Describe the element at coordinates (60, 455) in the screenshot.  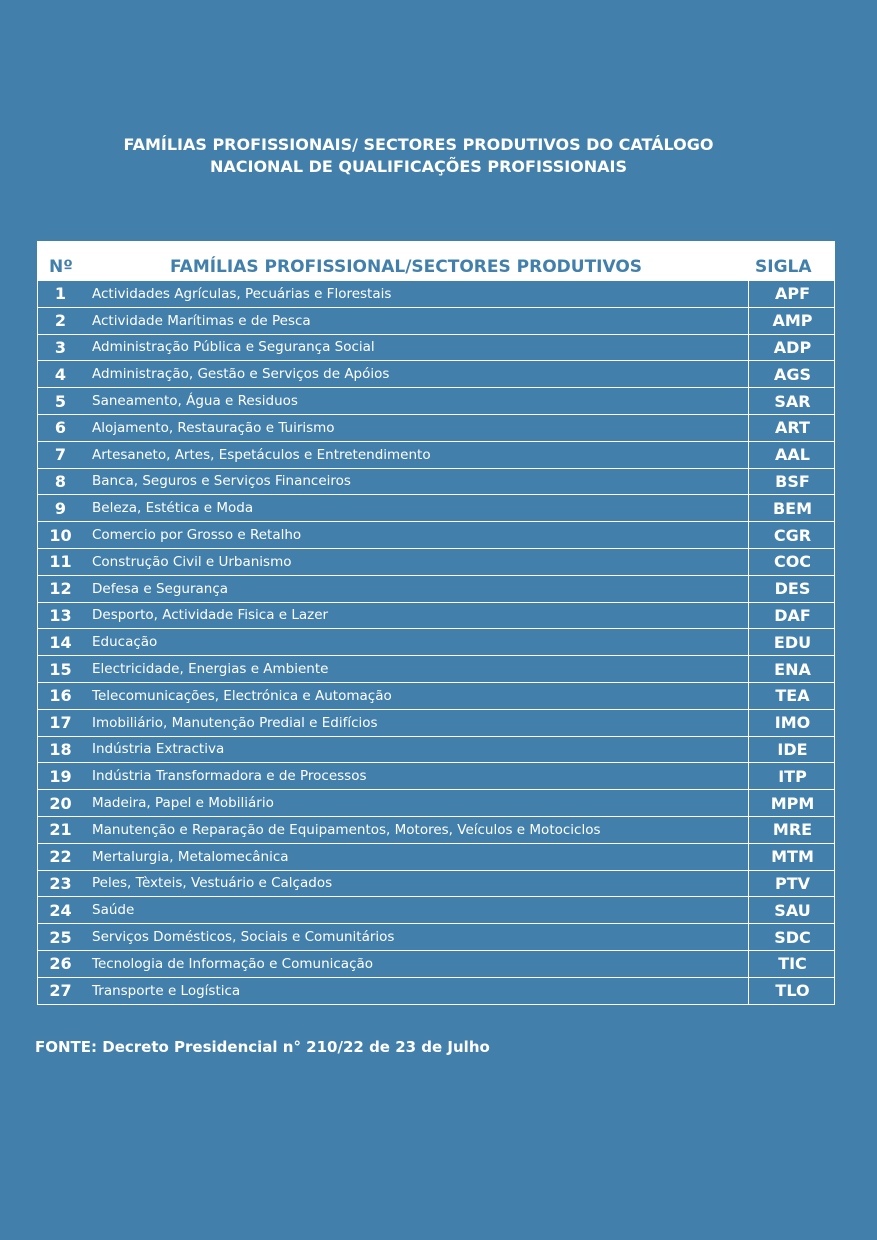
I see `row-number: 7` at that location.